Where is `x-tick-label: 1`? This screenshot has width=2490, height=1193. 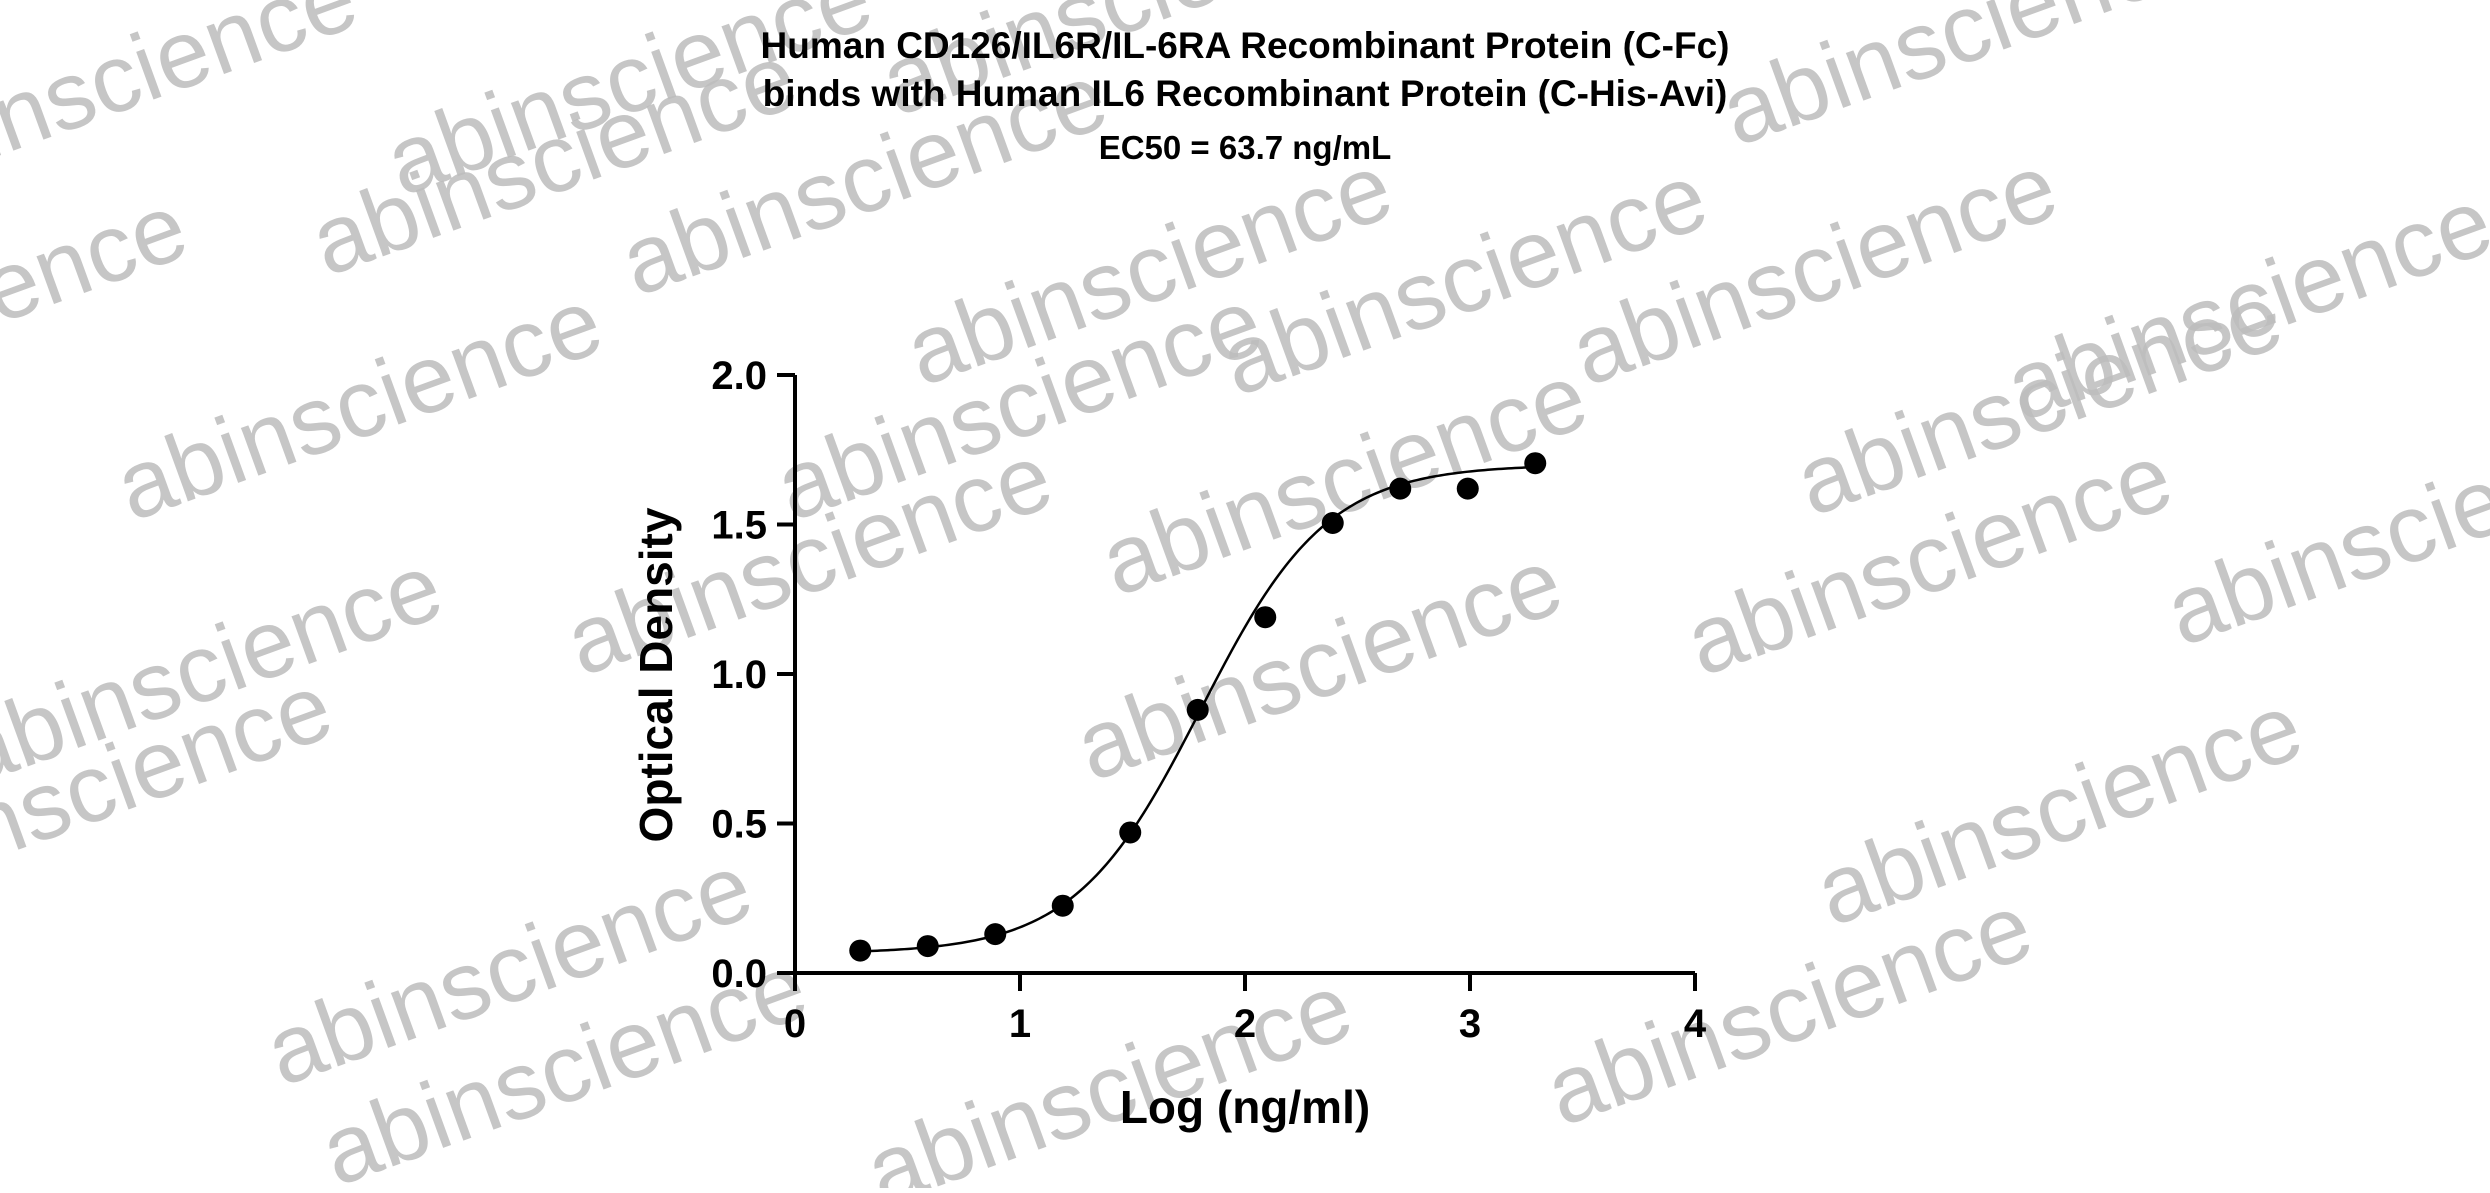 x-tick-label: 1 is located at coordinates (1020, 1024).